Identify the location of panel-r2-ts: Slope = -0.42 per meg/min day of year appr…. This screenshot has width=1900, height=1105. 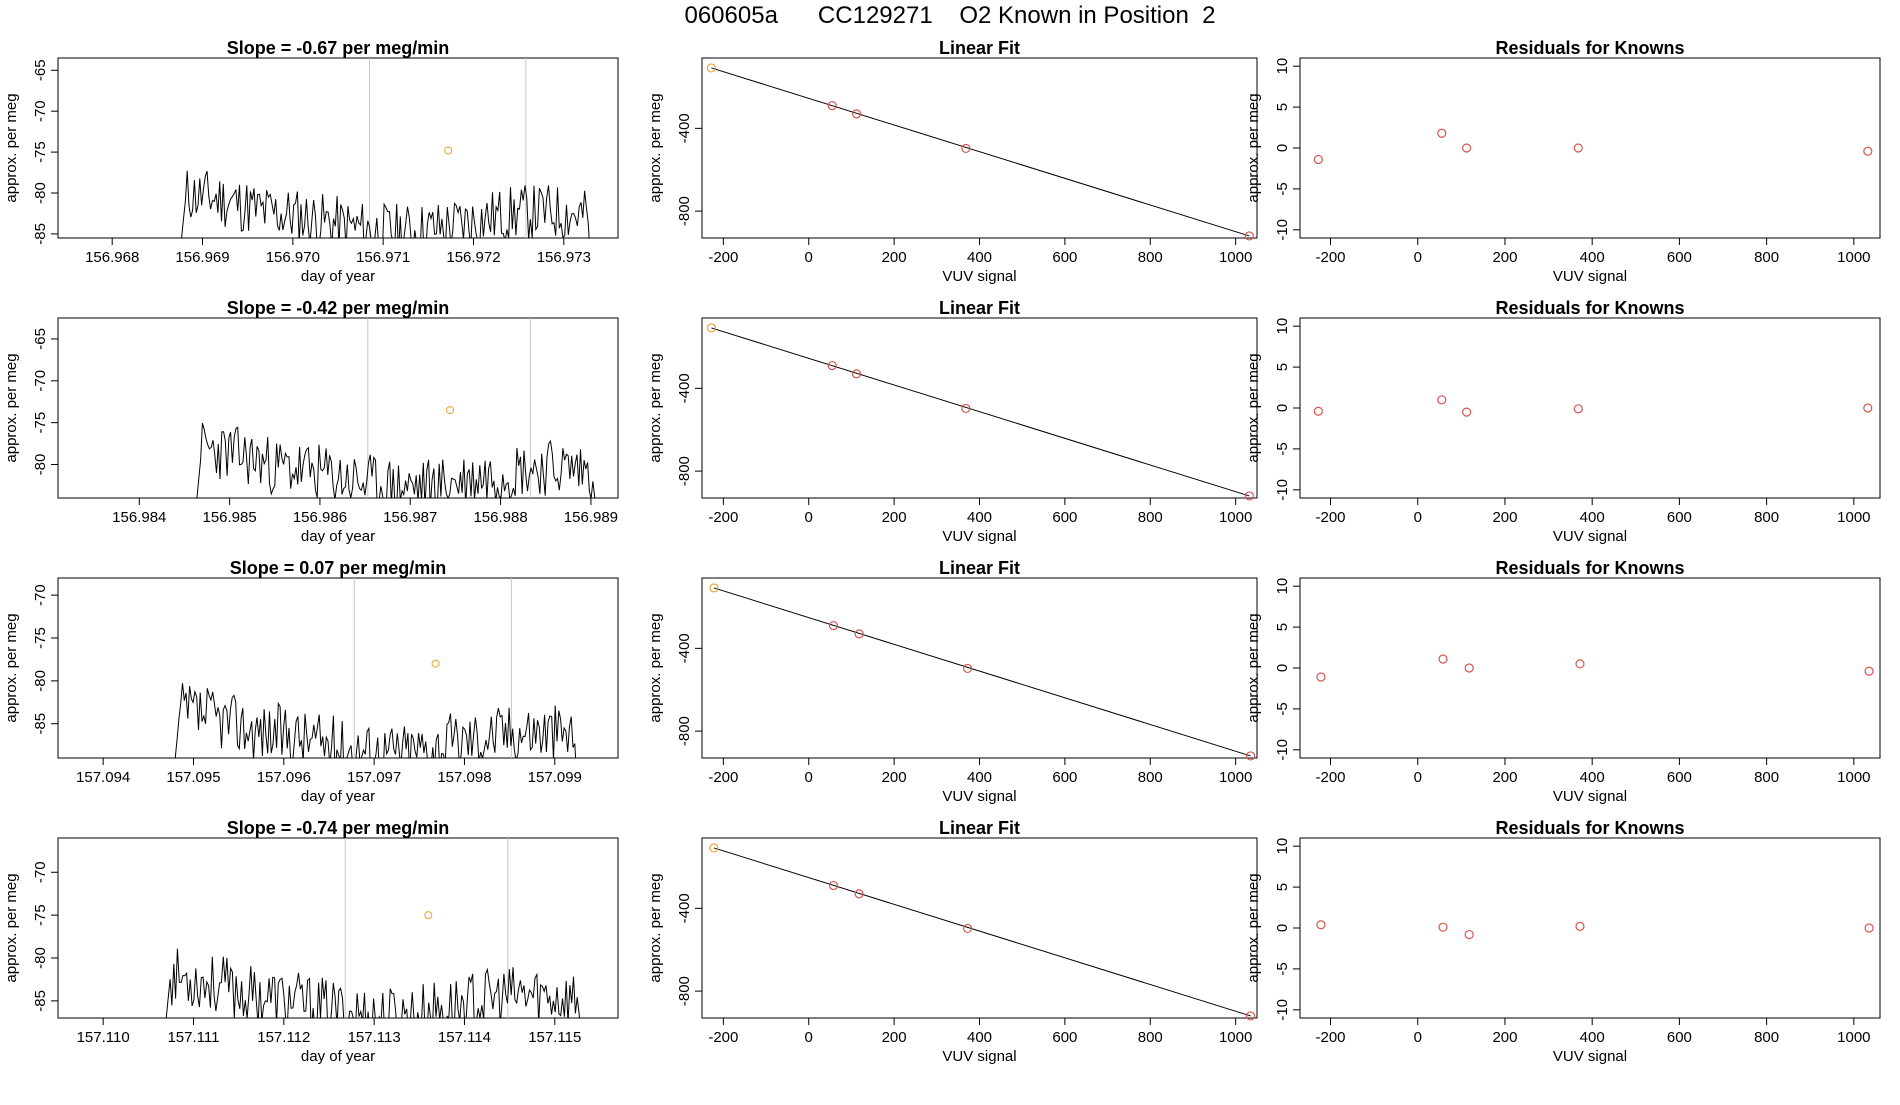
(311, 421).